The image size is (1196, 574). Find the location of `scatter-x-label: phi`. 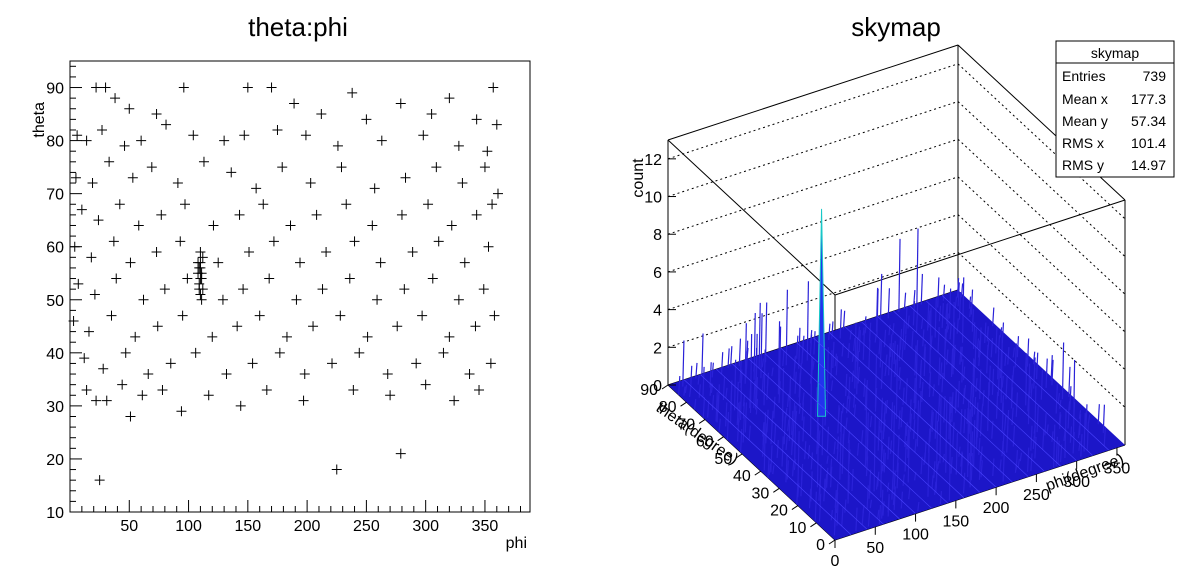

scatter-x-label: phi is located at coordinates (516, 543).